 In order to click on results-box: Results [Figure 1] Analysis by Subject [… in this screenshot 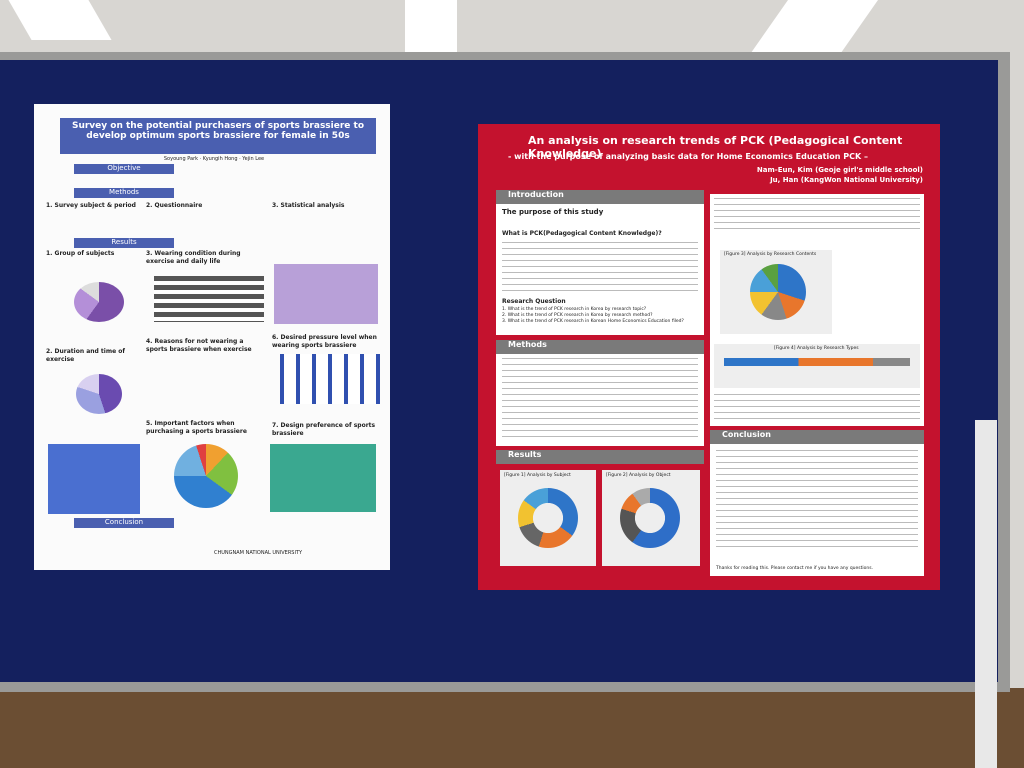, I will do `click(600, 513)`.